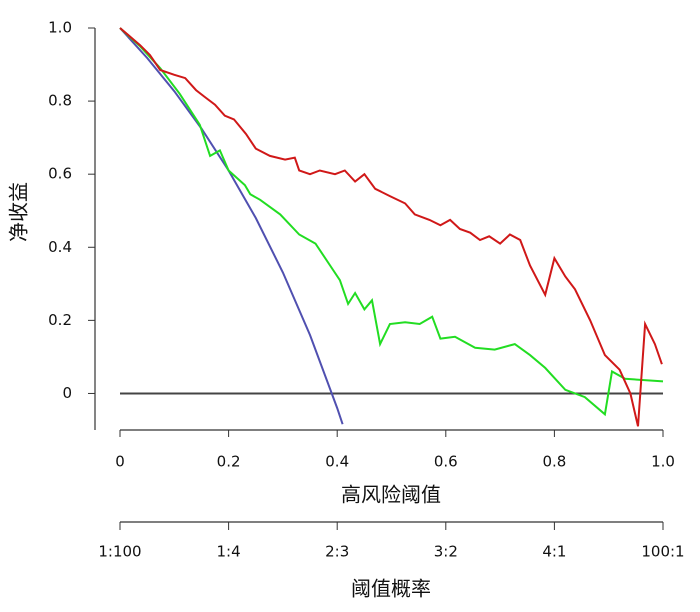  What do you see at coordinates (391, 589) in the screenshot?
I see `x2-axis-label: 阈值概率` at bounding box center [391, 589].